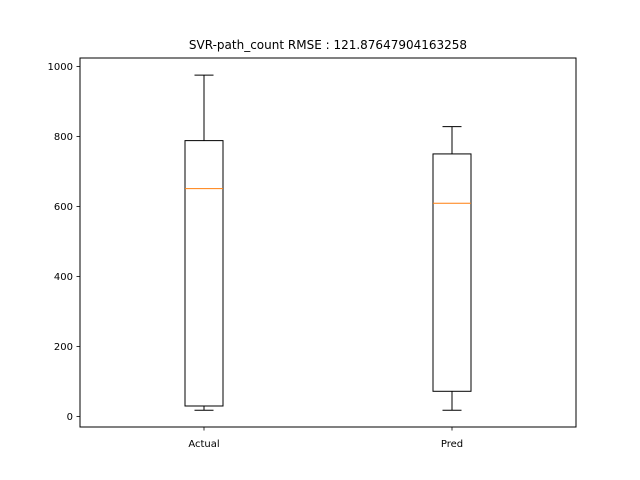 The height and width of the screenshot is (480, 640). What do you see at coordinates (452, 444) in the screenshot?
I see `x-tick-label: Pred` at bounding box center [452, 444].